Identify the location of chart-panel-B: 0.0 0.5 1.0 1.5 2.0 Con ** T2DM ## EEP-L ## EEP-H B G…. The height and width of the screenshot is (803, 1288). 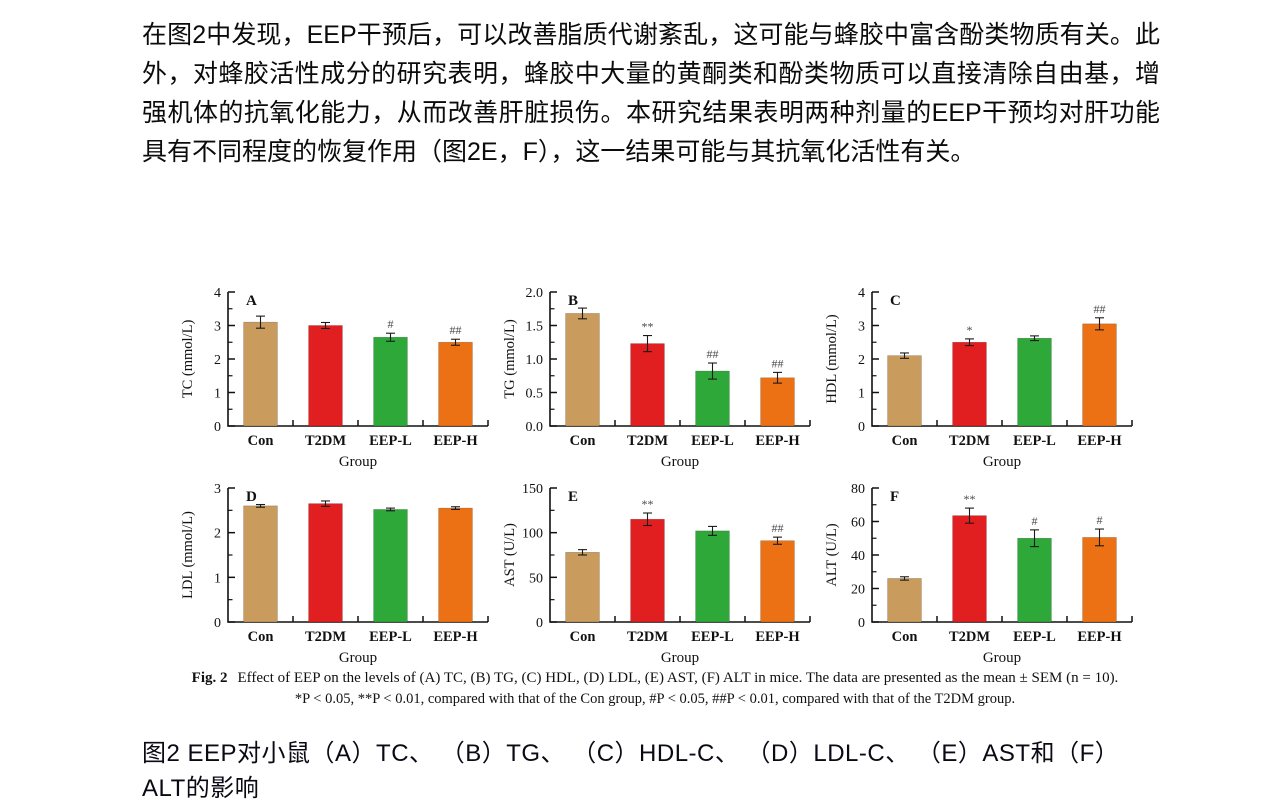
(661, 376).